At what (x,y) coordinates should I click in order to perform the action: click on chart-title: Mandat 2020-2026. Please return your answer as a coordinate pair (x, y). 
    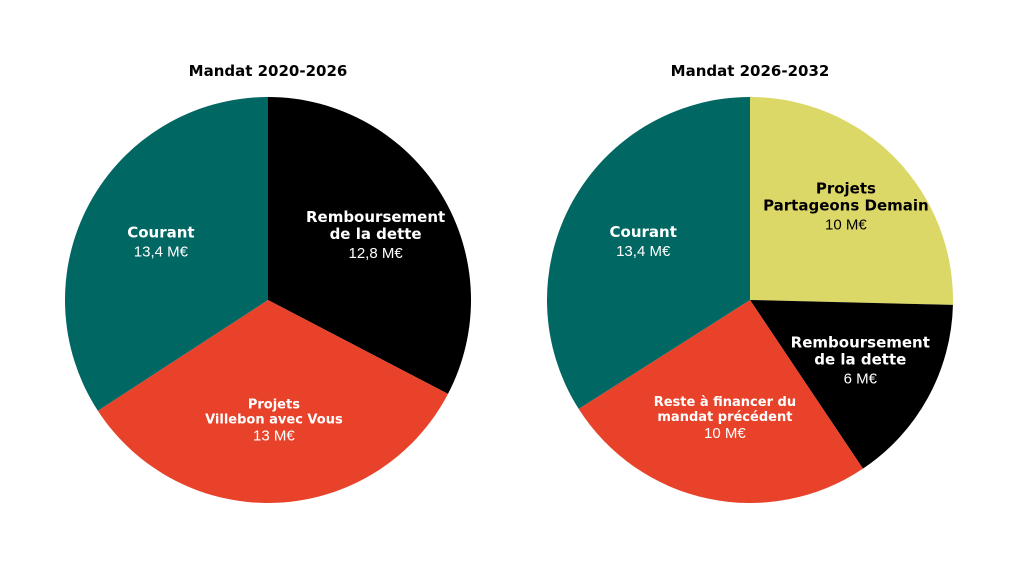
    Looking at the image, I should click on (268, 71).